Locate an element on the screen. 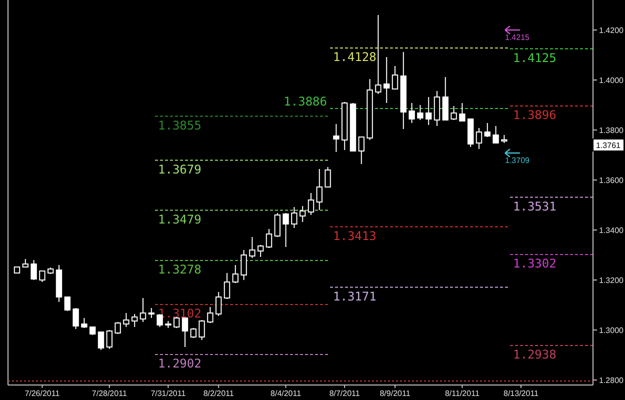 This screenshot has width=625, height=400. x-tick-label: 8/7/2011 is located at coordinates (344, 393).